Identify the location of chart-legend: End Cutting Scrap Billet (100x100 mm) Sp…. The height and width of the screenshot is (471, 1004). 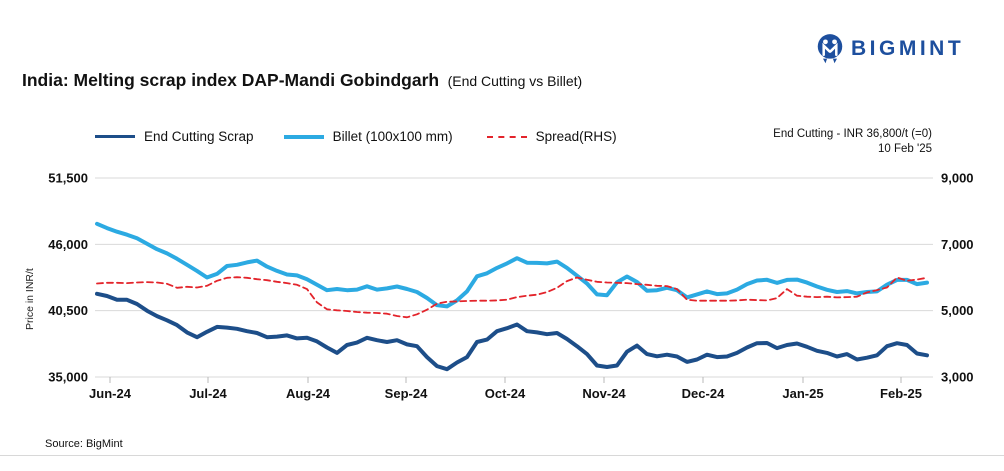
(356, 136).